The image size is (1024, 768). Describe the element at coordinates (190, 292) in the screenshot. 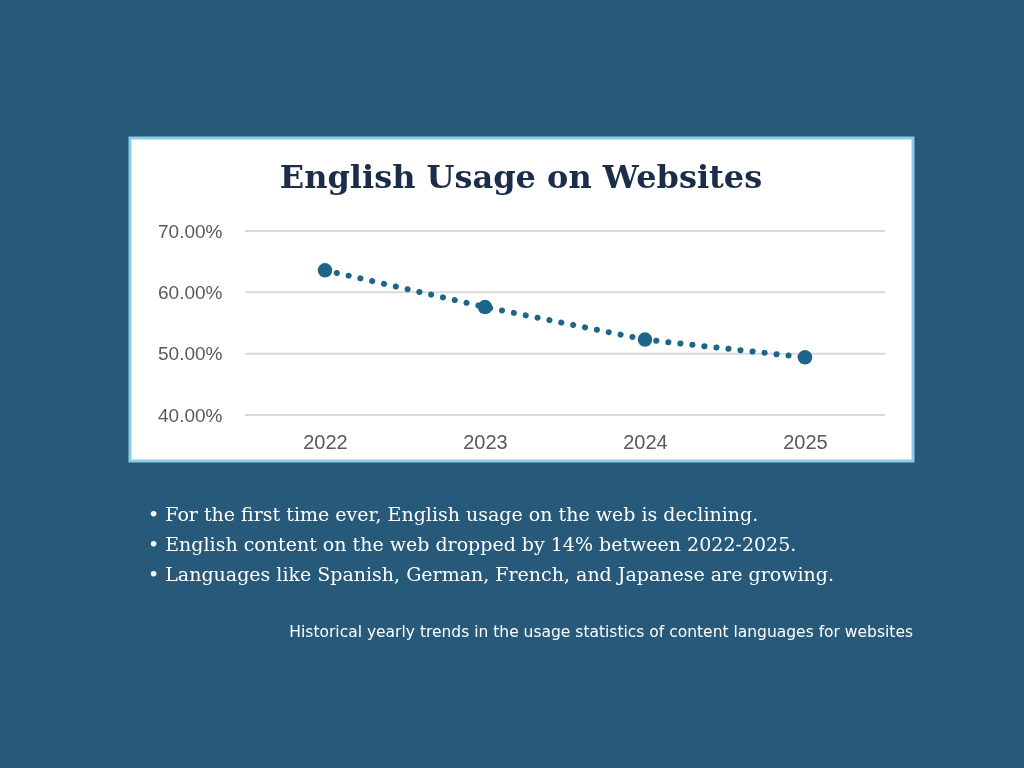

I see `y-tick-label: 60.00%` at that location.